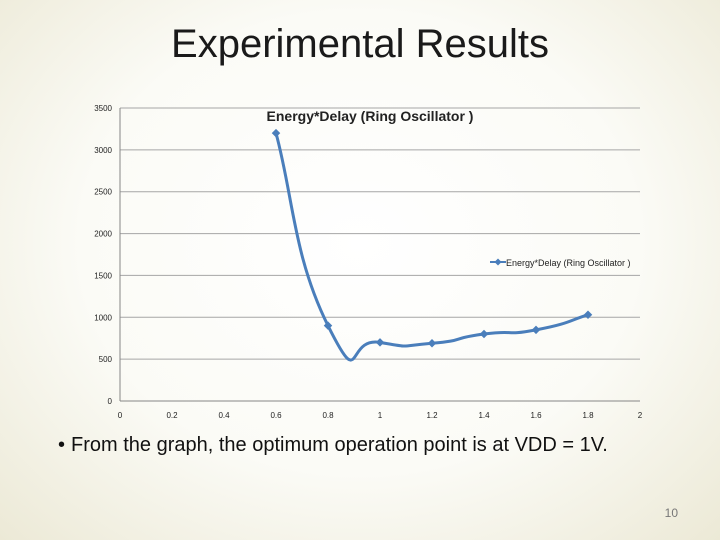  I want to click on y-tick-label: 3000, so click(103, 150).